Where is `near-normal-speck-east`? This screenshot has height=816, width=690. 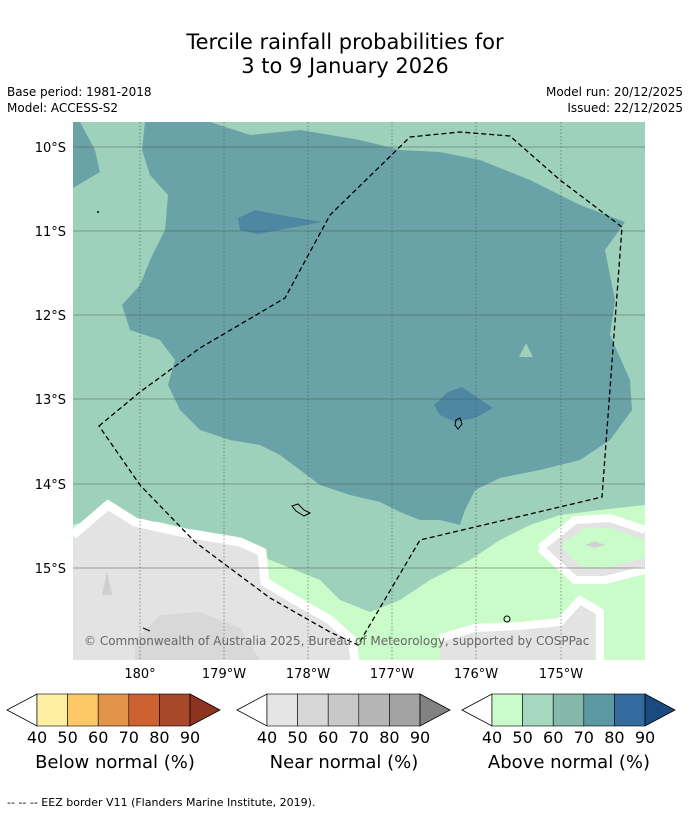
near-normal-speck-east is located at coordinates (595, 544).